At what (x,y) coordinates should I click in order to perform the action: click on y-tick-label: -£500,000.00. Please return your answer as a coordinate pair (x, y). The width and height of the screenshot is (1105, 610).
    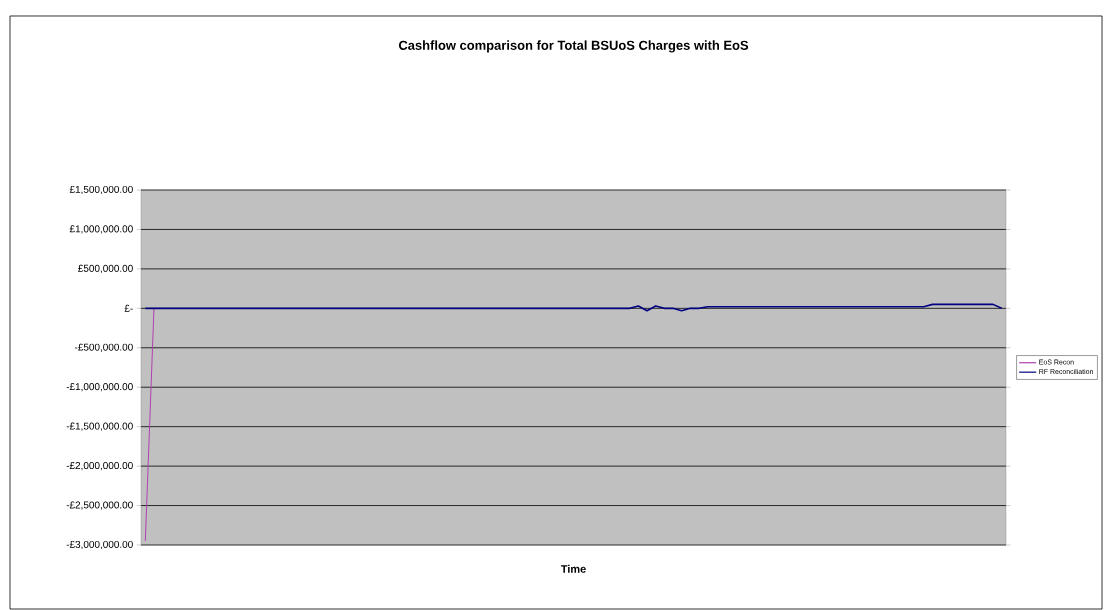
    Looking at the image, I should click on (103, 347).